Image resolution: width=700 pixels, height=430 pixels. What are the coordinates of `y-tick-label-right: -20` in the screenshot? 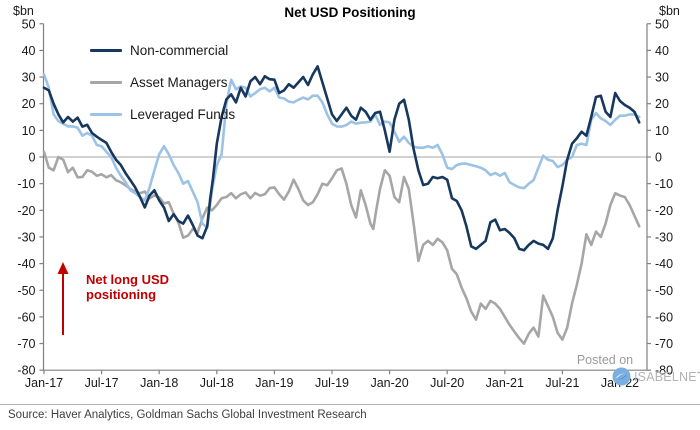 It's located at (664, 211).